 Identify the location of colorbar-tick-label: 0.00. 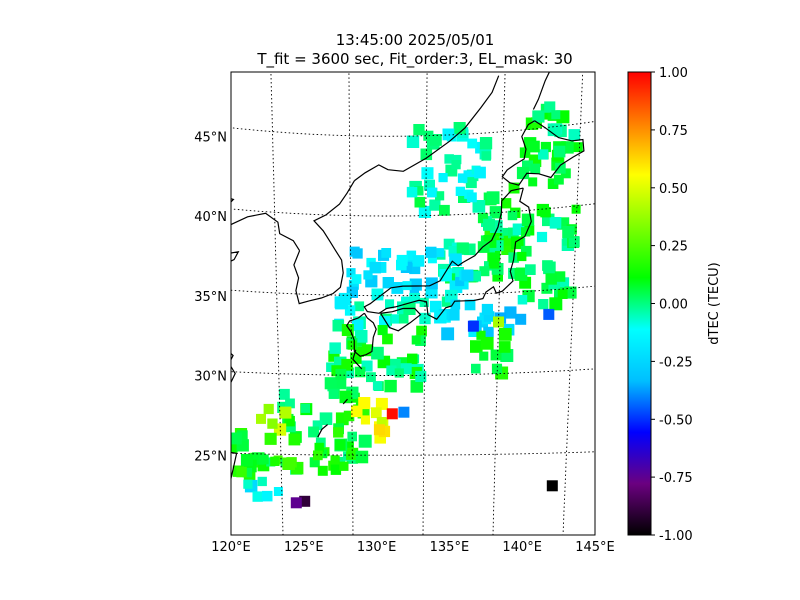
(673, 305).